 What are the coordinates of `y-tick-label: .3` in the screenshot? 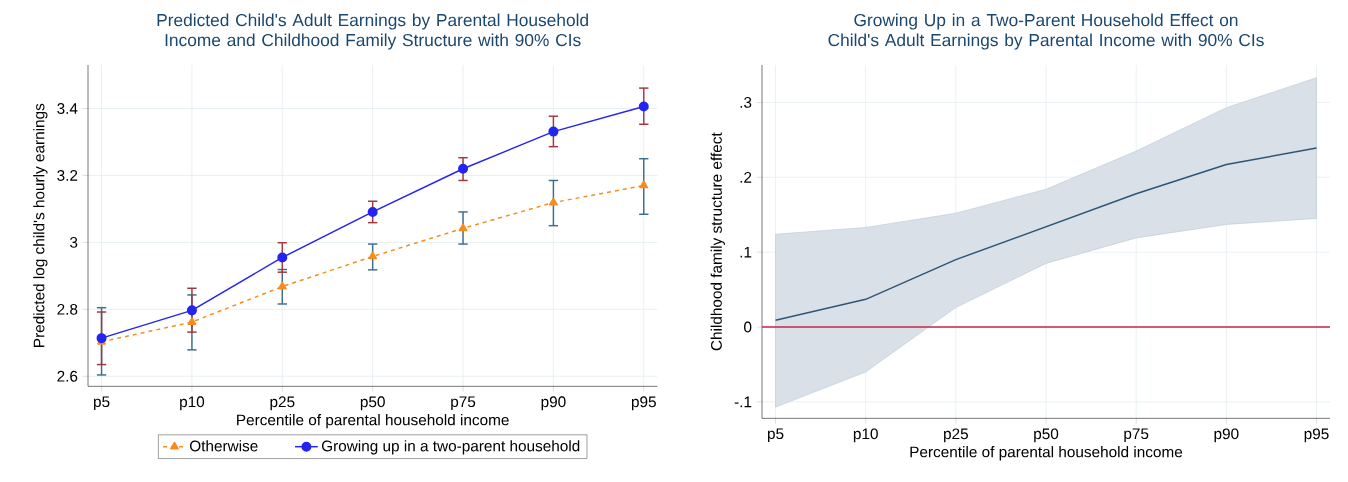 It's located at (746, 102).